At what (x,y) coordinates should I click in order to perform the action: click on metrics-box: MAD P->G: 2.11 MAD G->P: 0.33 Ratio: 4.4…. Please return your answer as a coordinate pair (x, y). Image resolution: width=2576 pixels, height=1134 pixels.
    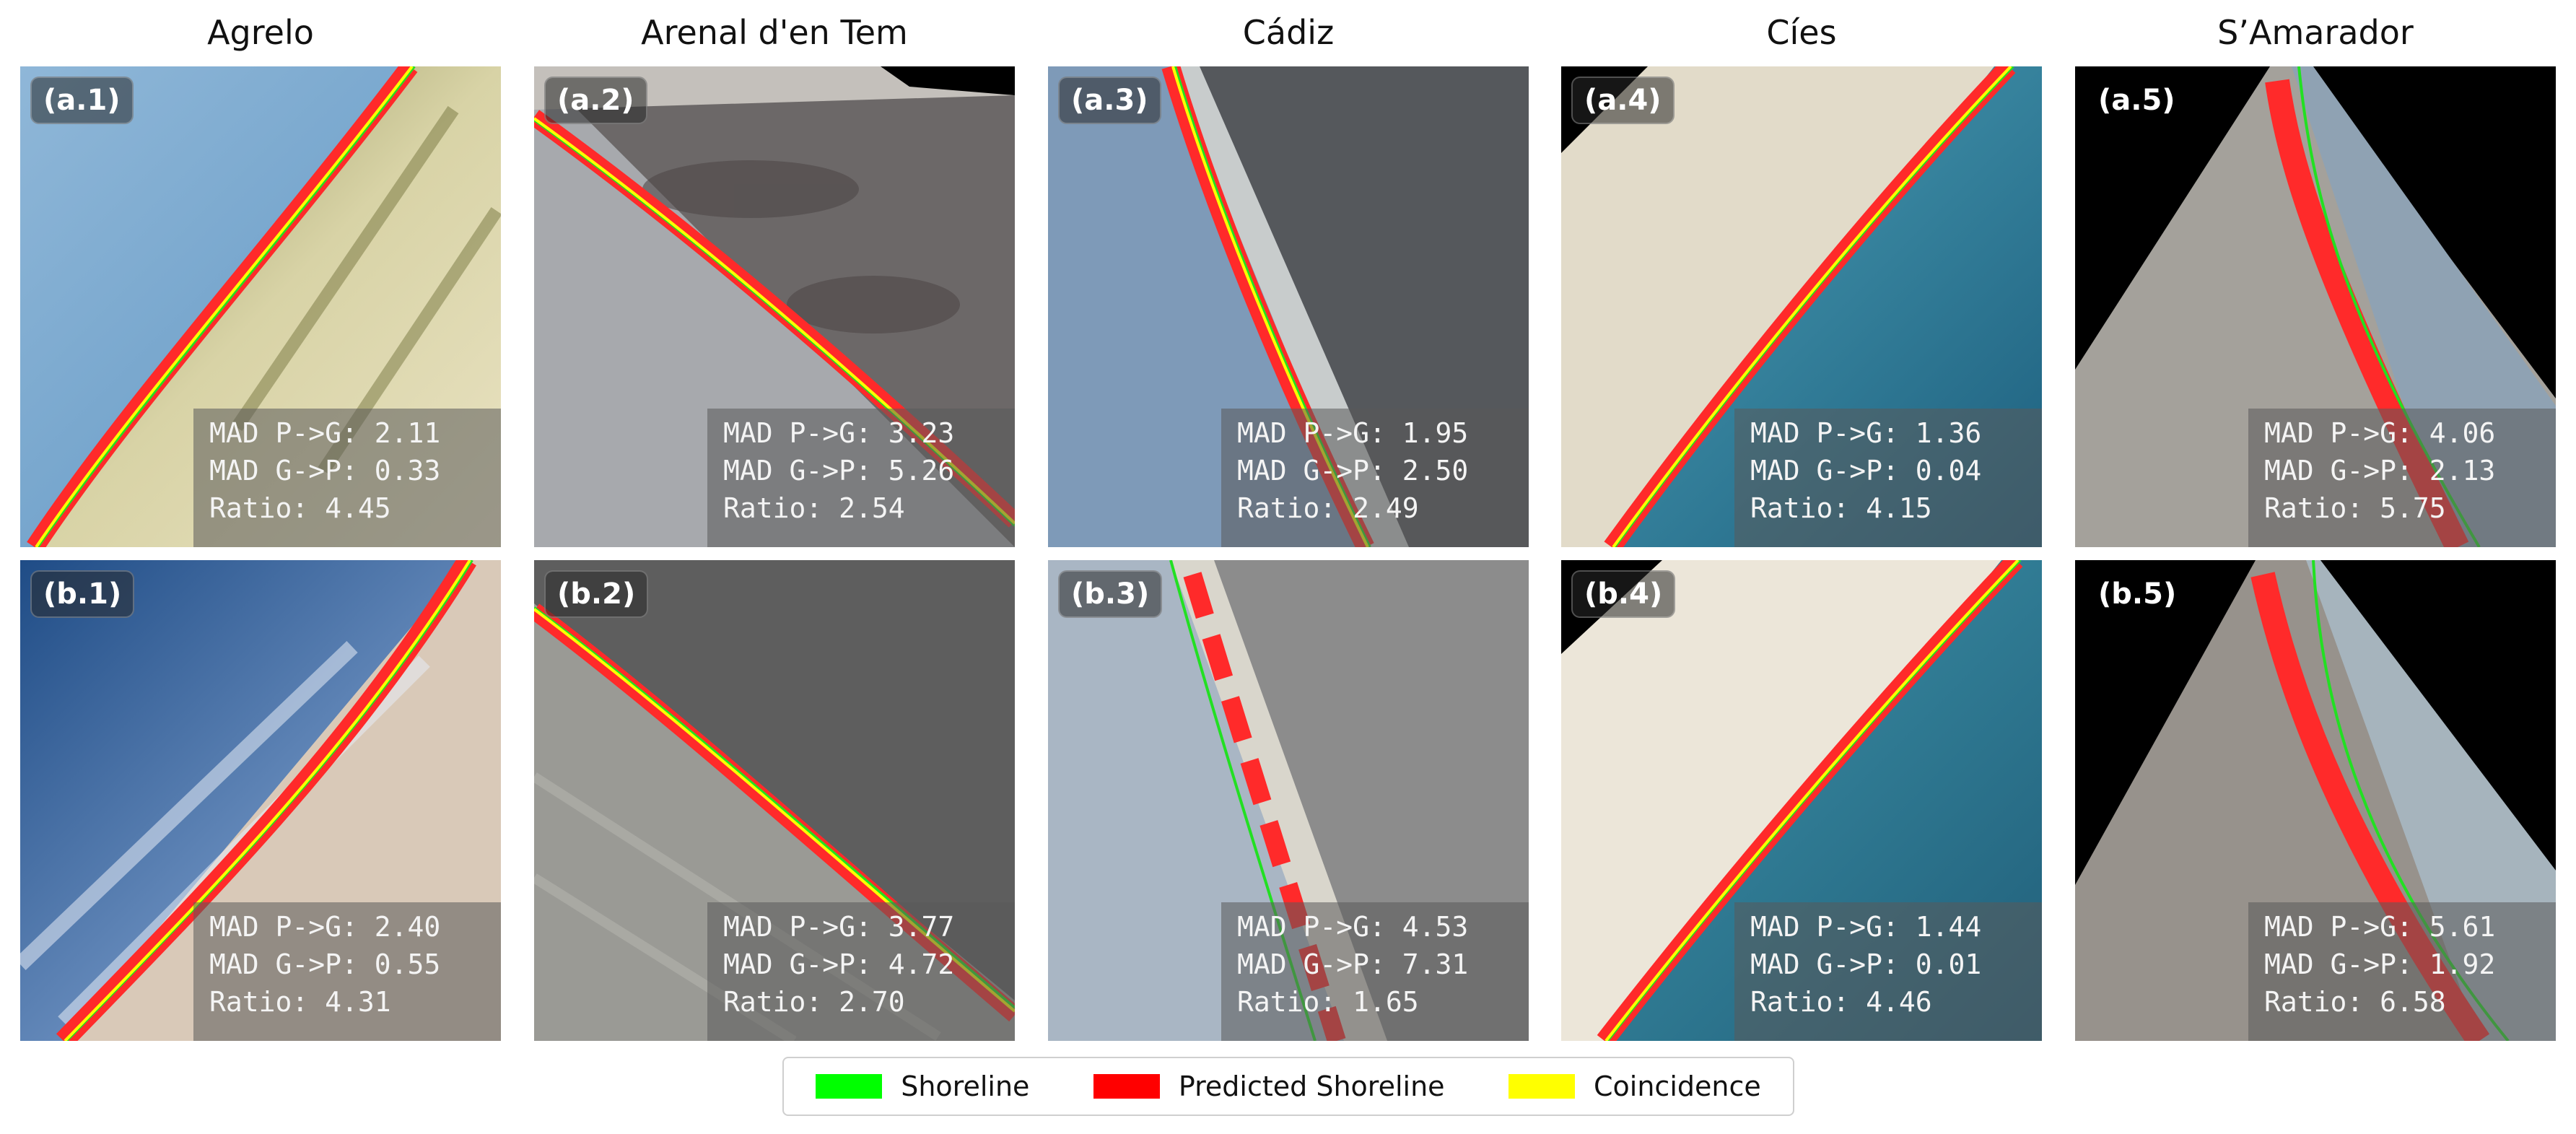
    Looking at the image, I should click on (347, 478).